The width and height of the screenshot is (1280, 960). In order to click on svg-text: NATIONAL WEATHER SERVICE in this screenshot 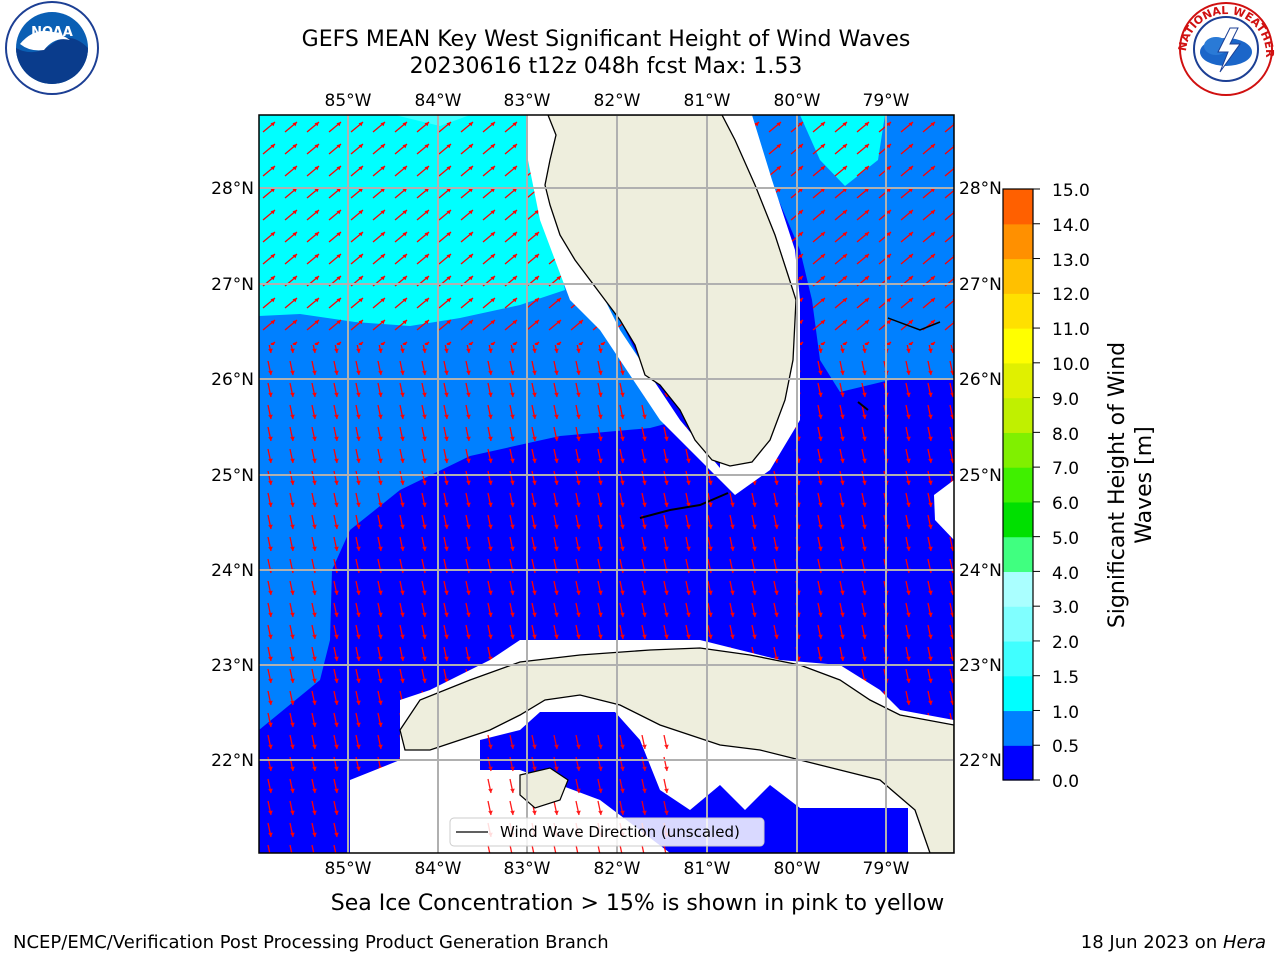, I will do `click(638, 29)`.